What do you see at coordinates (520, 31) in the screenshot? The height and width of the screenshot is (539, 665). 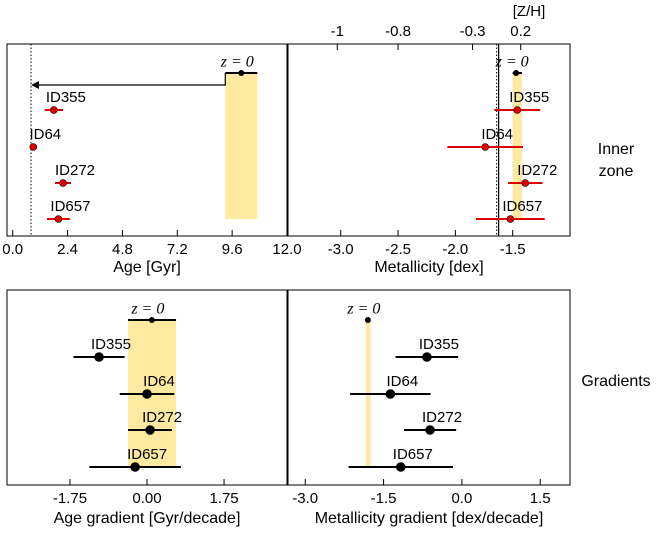 I see `x2-tick-label: 0.2` at bounding box center [520, 31].